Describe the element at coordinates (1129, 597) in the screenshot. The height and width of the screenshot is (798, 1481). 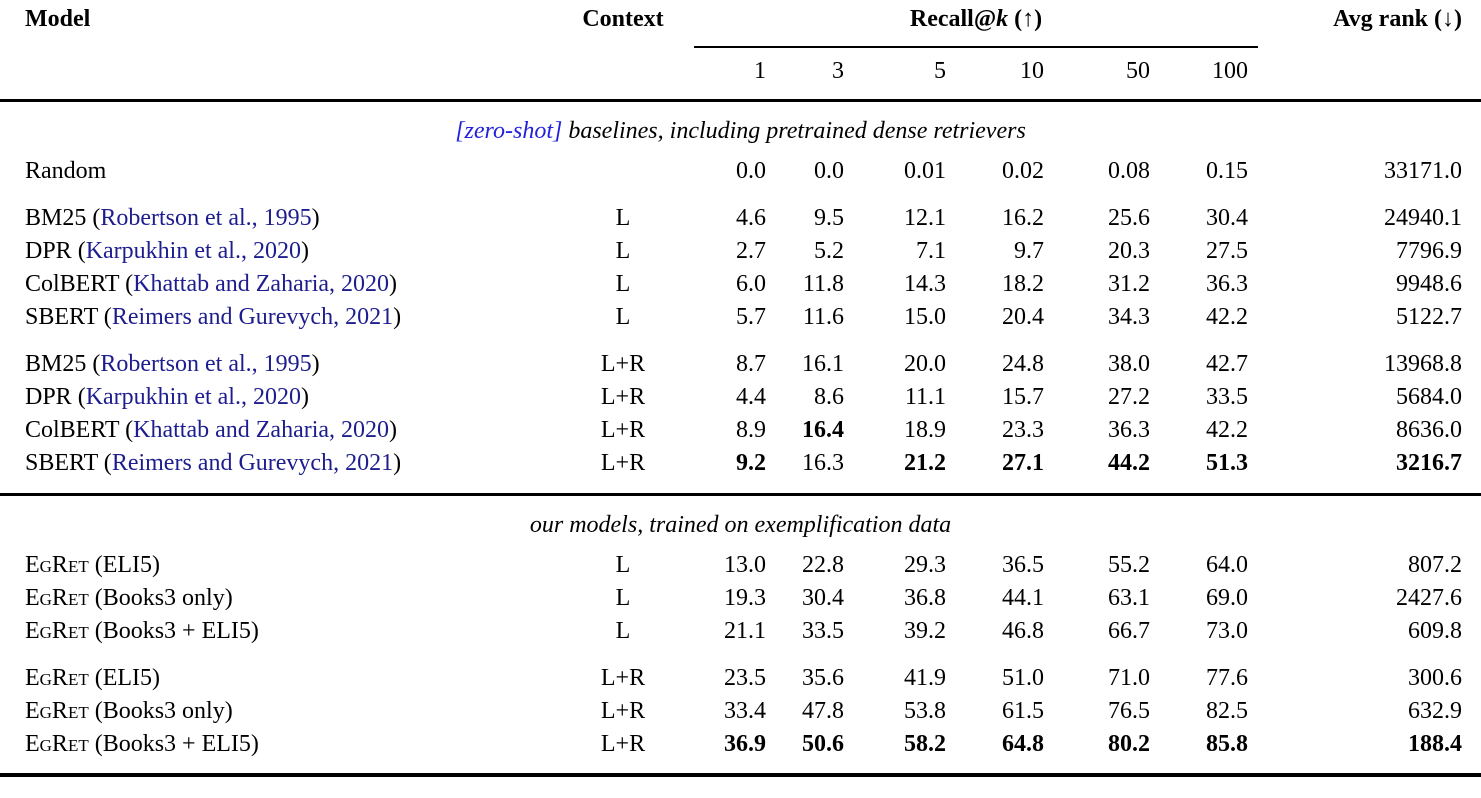
I see `recall-value-cell: 63.1` at that location.